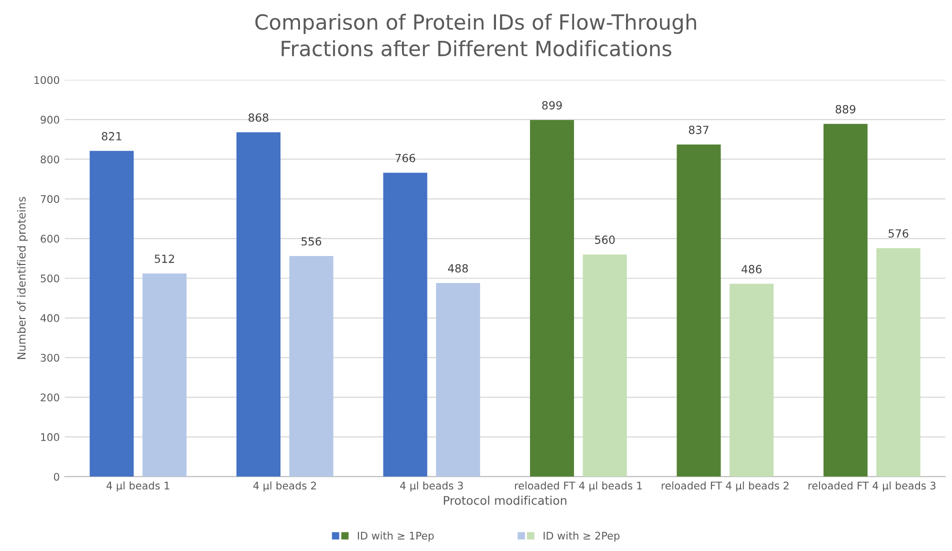 Image resolution: width=952 pixels, height=551 pixels. Describe the element at coordinates (396, 537) in the screenshot. I see `legend-label: ID with ≥ 1Pep` at that location.